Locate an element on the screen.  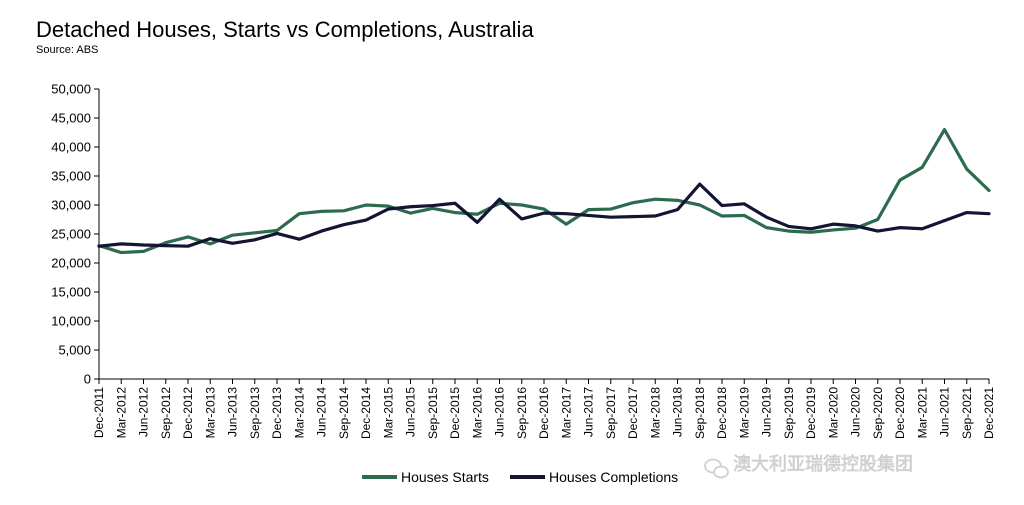
wechat-icon is located at coordinates (716, 468).